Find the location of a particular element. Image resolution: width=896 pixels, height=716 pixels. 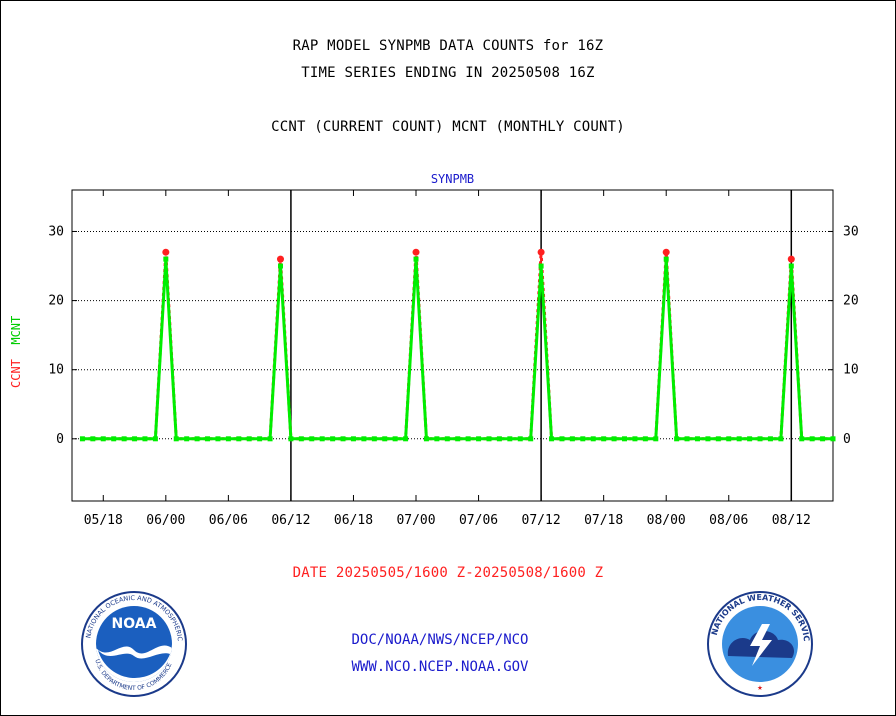

y-tick-label-right: 30 is located at coordinates (851, 231).